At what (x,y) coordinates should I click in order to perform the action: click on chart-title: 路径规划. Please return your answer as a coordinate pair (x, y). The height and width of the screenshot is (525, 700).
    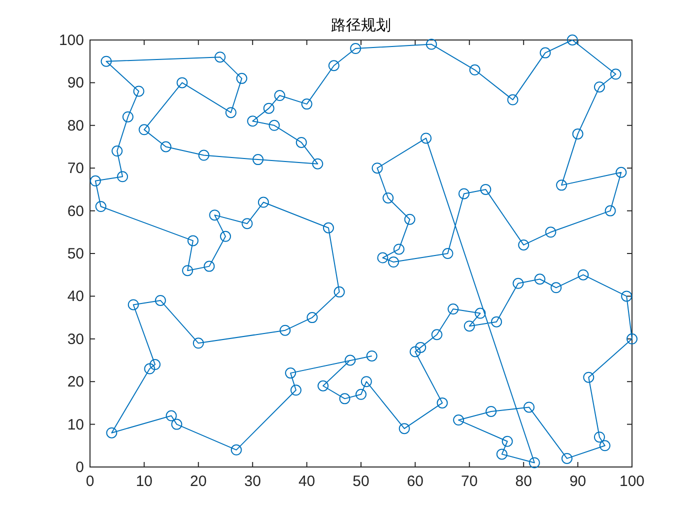
    Looking at the image, I should click on (361, 25).